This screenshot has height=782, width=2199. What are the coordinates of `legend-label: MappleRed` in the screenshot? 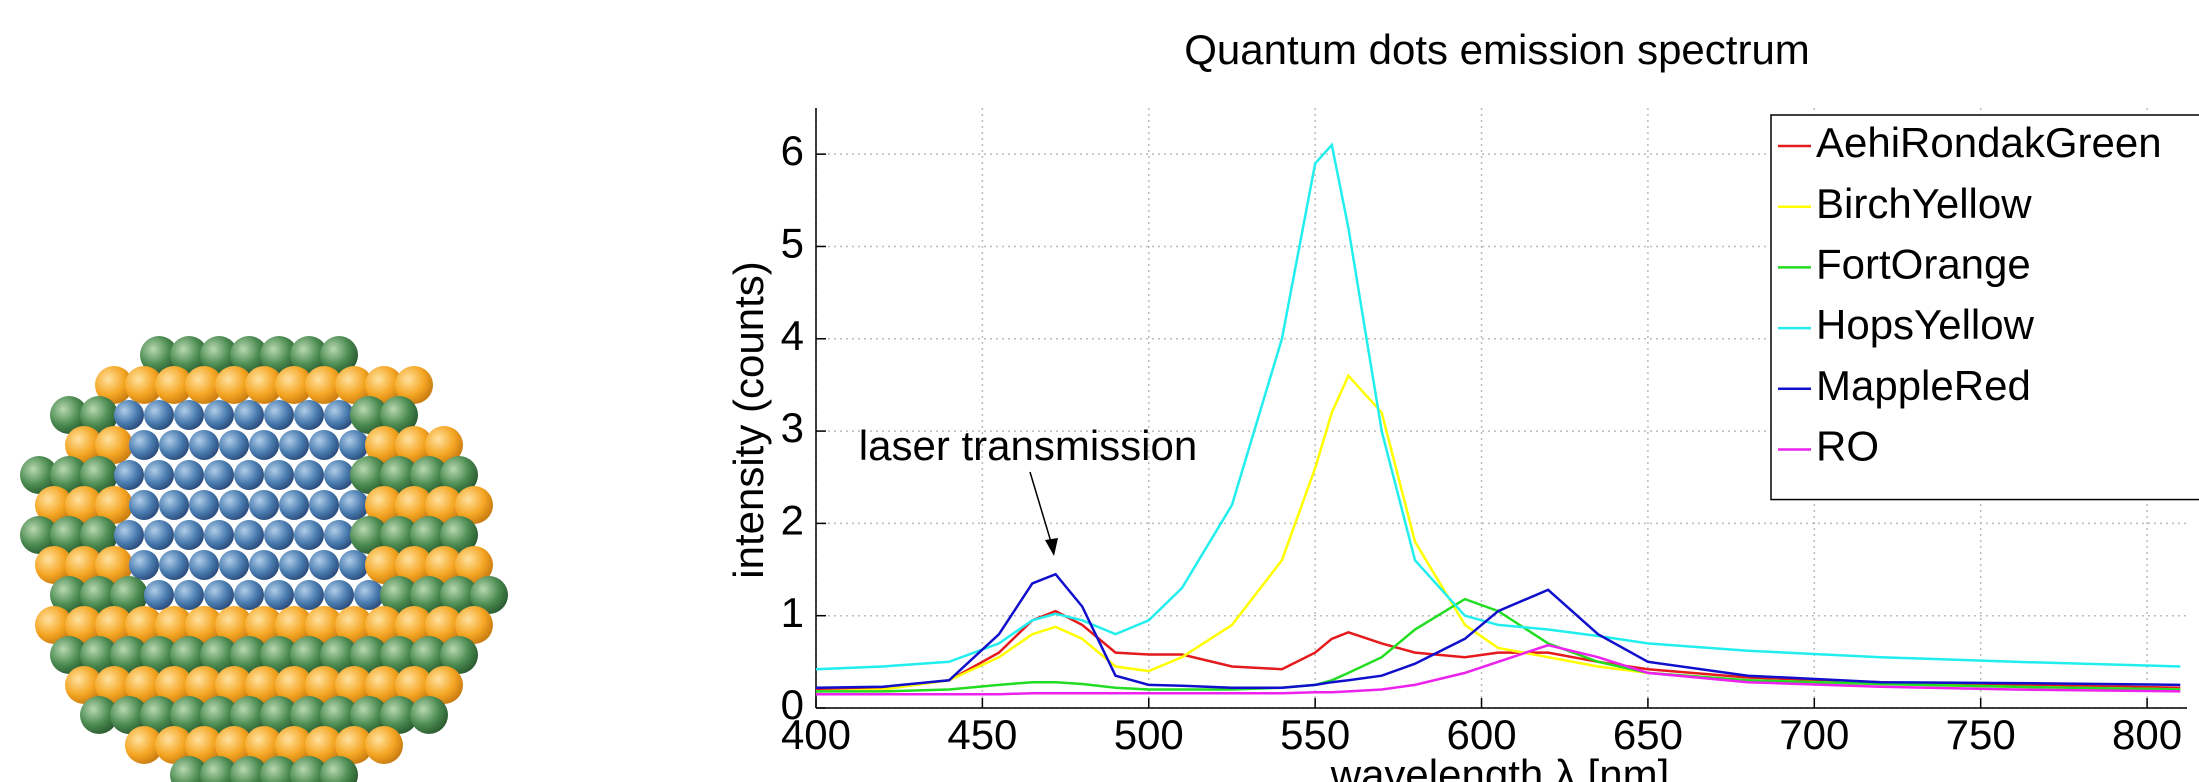 It's located at (1923, 385).